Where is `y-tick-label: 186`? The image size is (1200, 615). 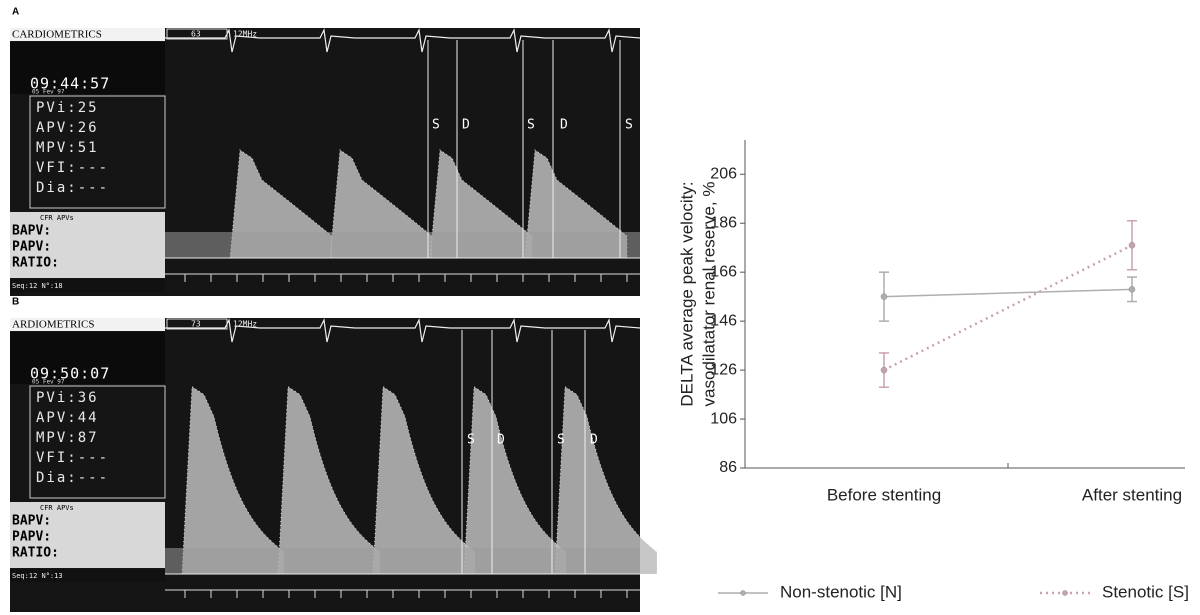 y-tick-label: 186 is located at coordinates (723, 222).